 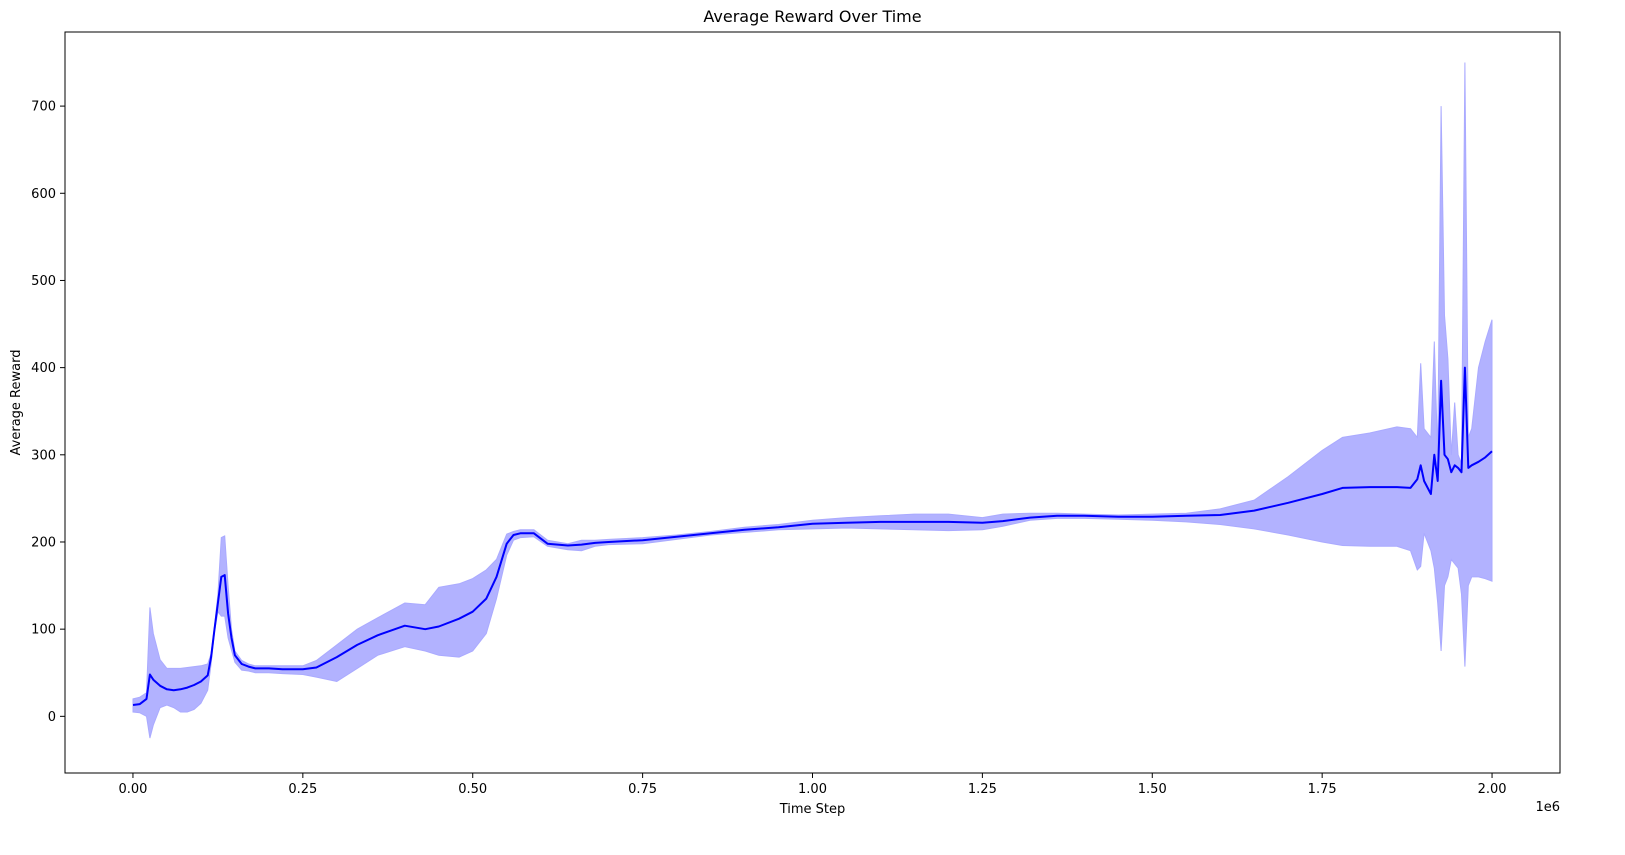 What do you see at coordinates (812, 789) in the screenshot?
I see `x-tick-label: 1.00` at bounding box center [812, 789].